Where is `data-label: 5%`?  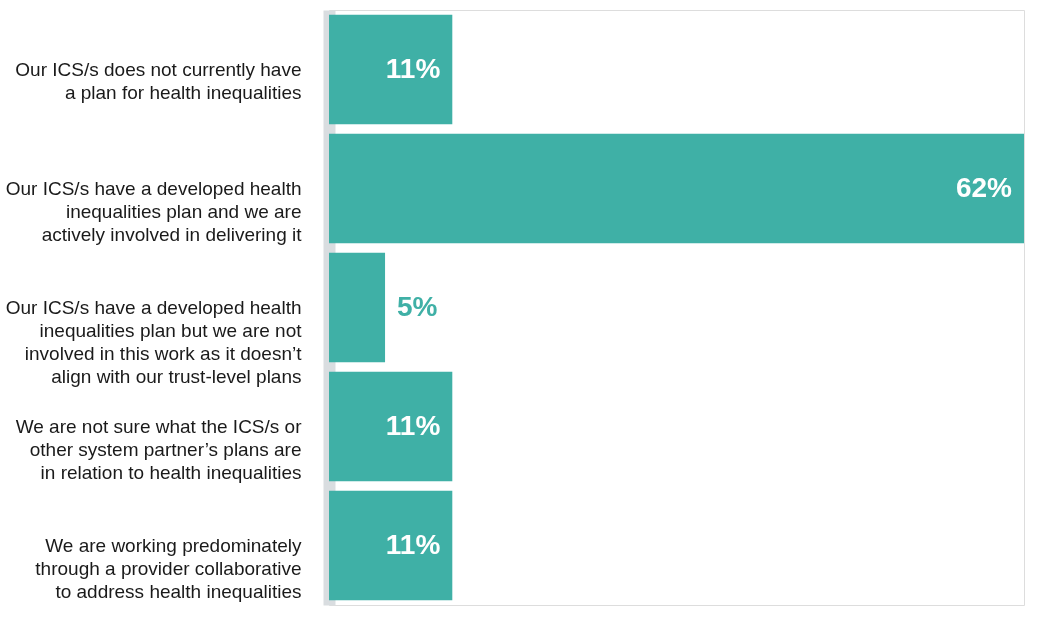 data-label: 5% is located at coordinates (417, 306).